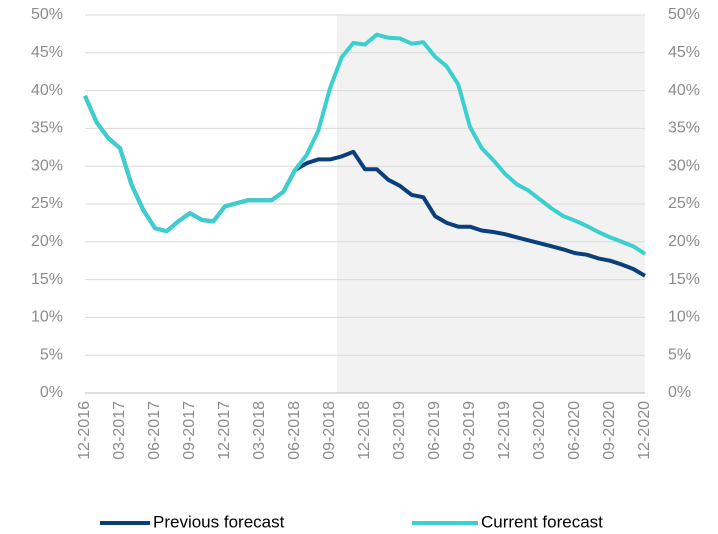  What do you see at coordinates (47, 279) in the screenshot?
I see `y-tick-label: 15%` at bounding box center [47, 279].